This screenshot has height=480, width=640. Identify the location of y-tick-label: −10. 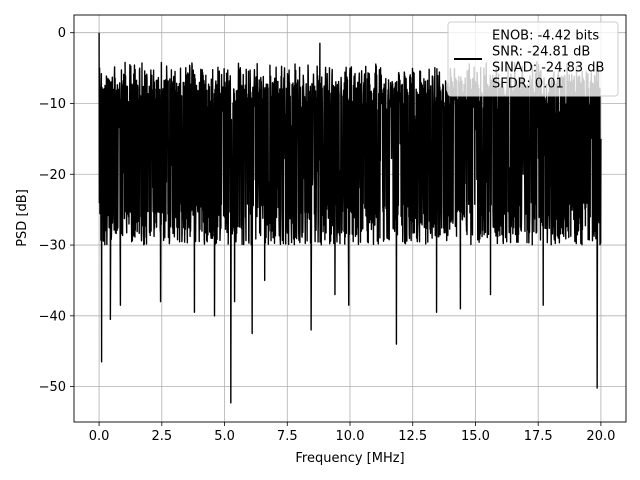
(52, 104).